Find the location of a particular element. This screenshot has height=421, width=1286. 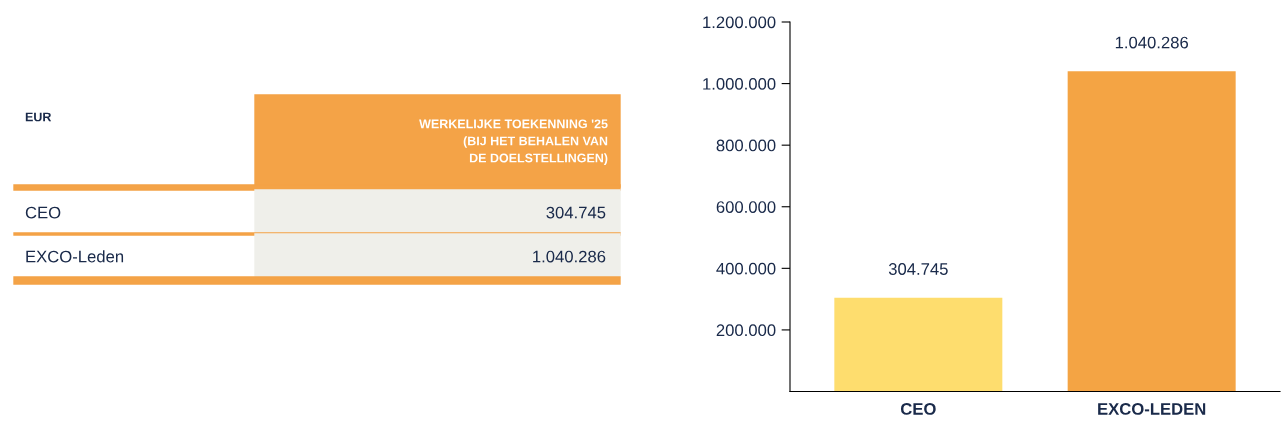

y-tick-label: 1.000.000 is located at coordinates (739, 83).